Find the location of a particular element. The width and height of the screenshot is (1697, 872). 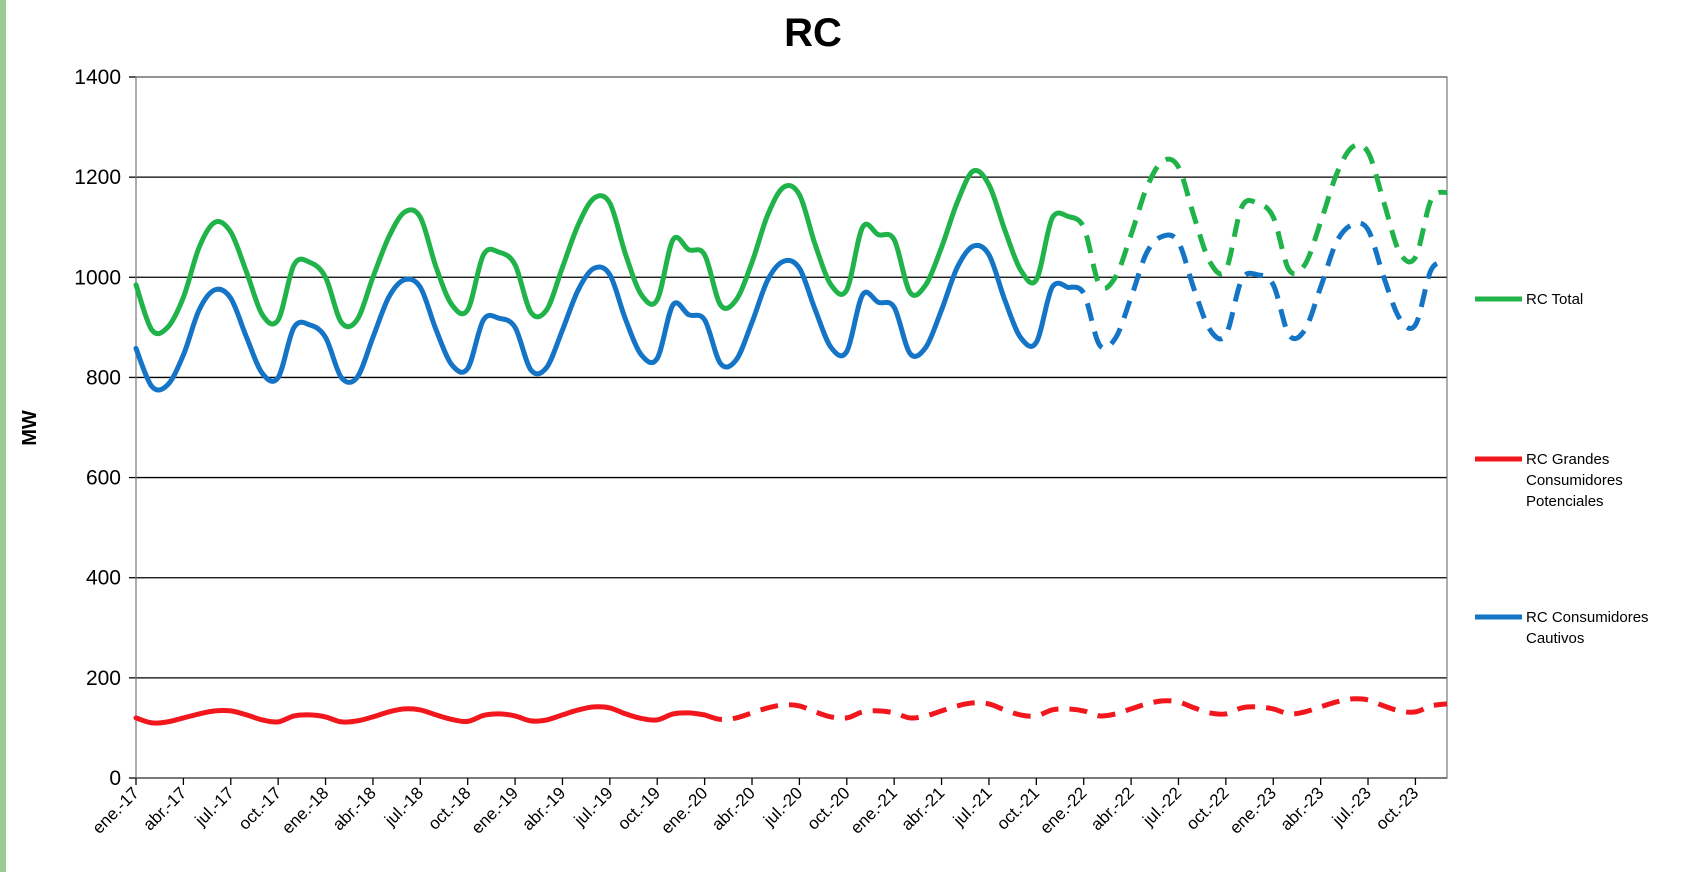

x-tick-label: ene.-19 is located at coordinates (495, 810).